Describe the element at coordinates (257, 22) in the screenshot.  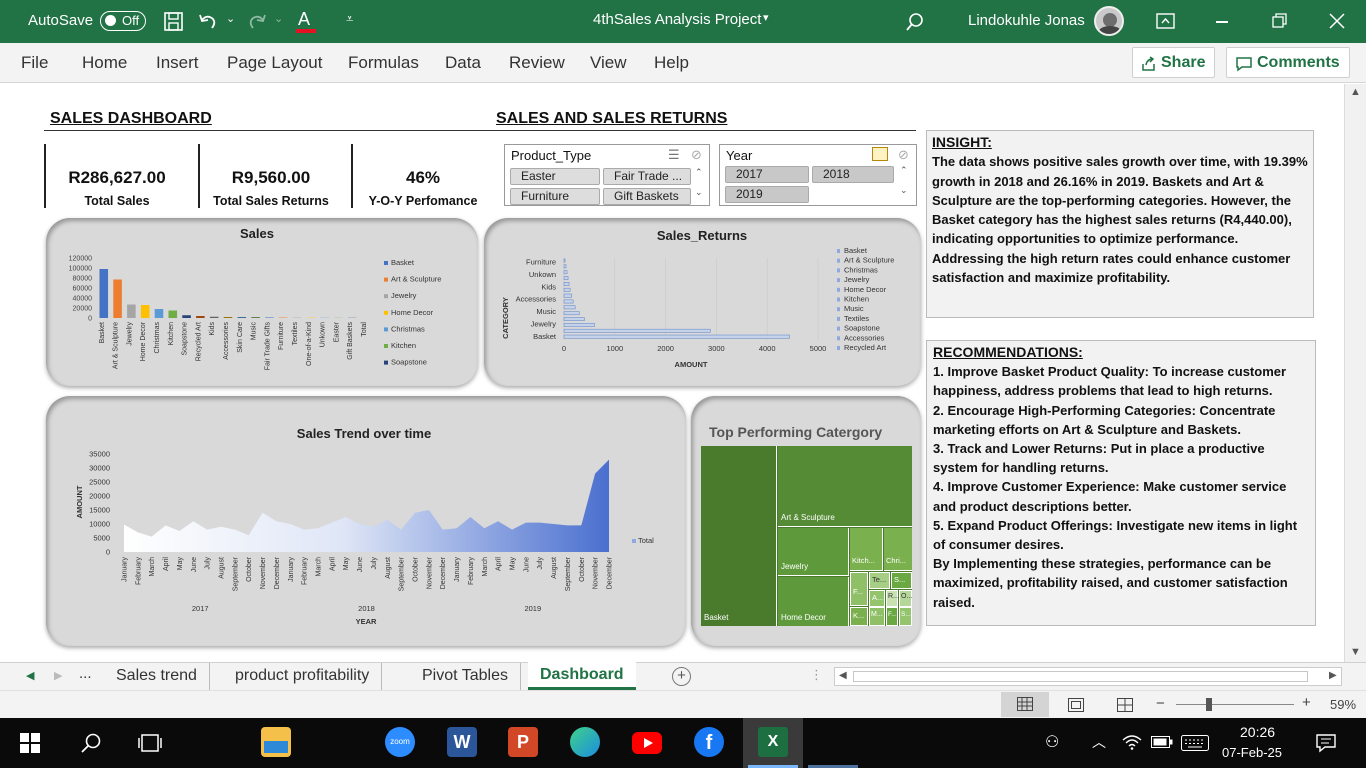
I see `redo-icon` at that location.